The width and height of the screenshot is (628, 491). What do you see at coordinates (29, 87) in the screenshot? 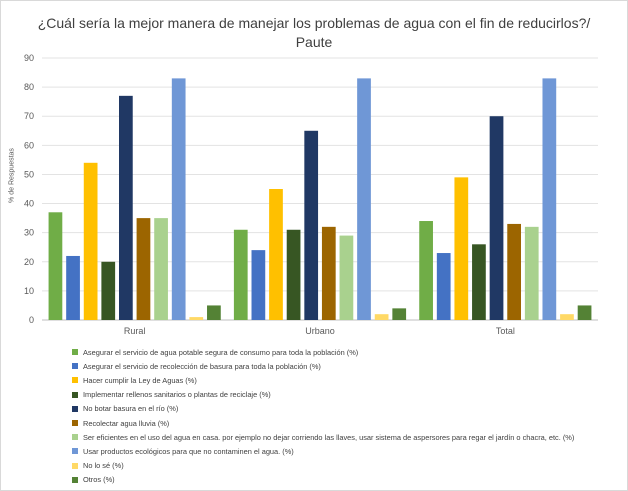
I see `y-tick-label: 80` at bounding box center [29, 87].